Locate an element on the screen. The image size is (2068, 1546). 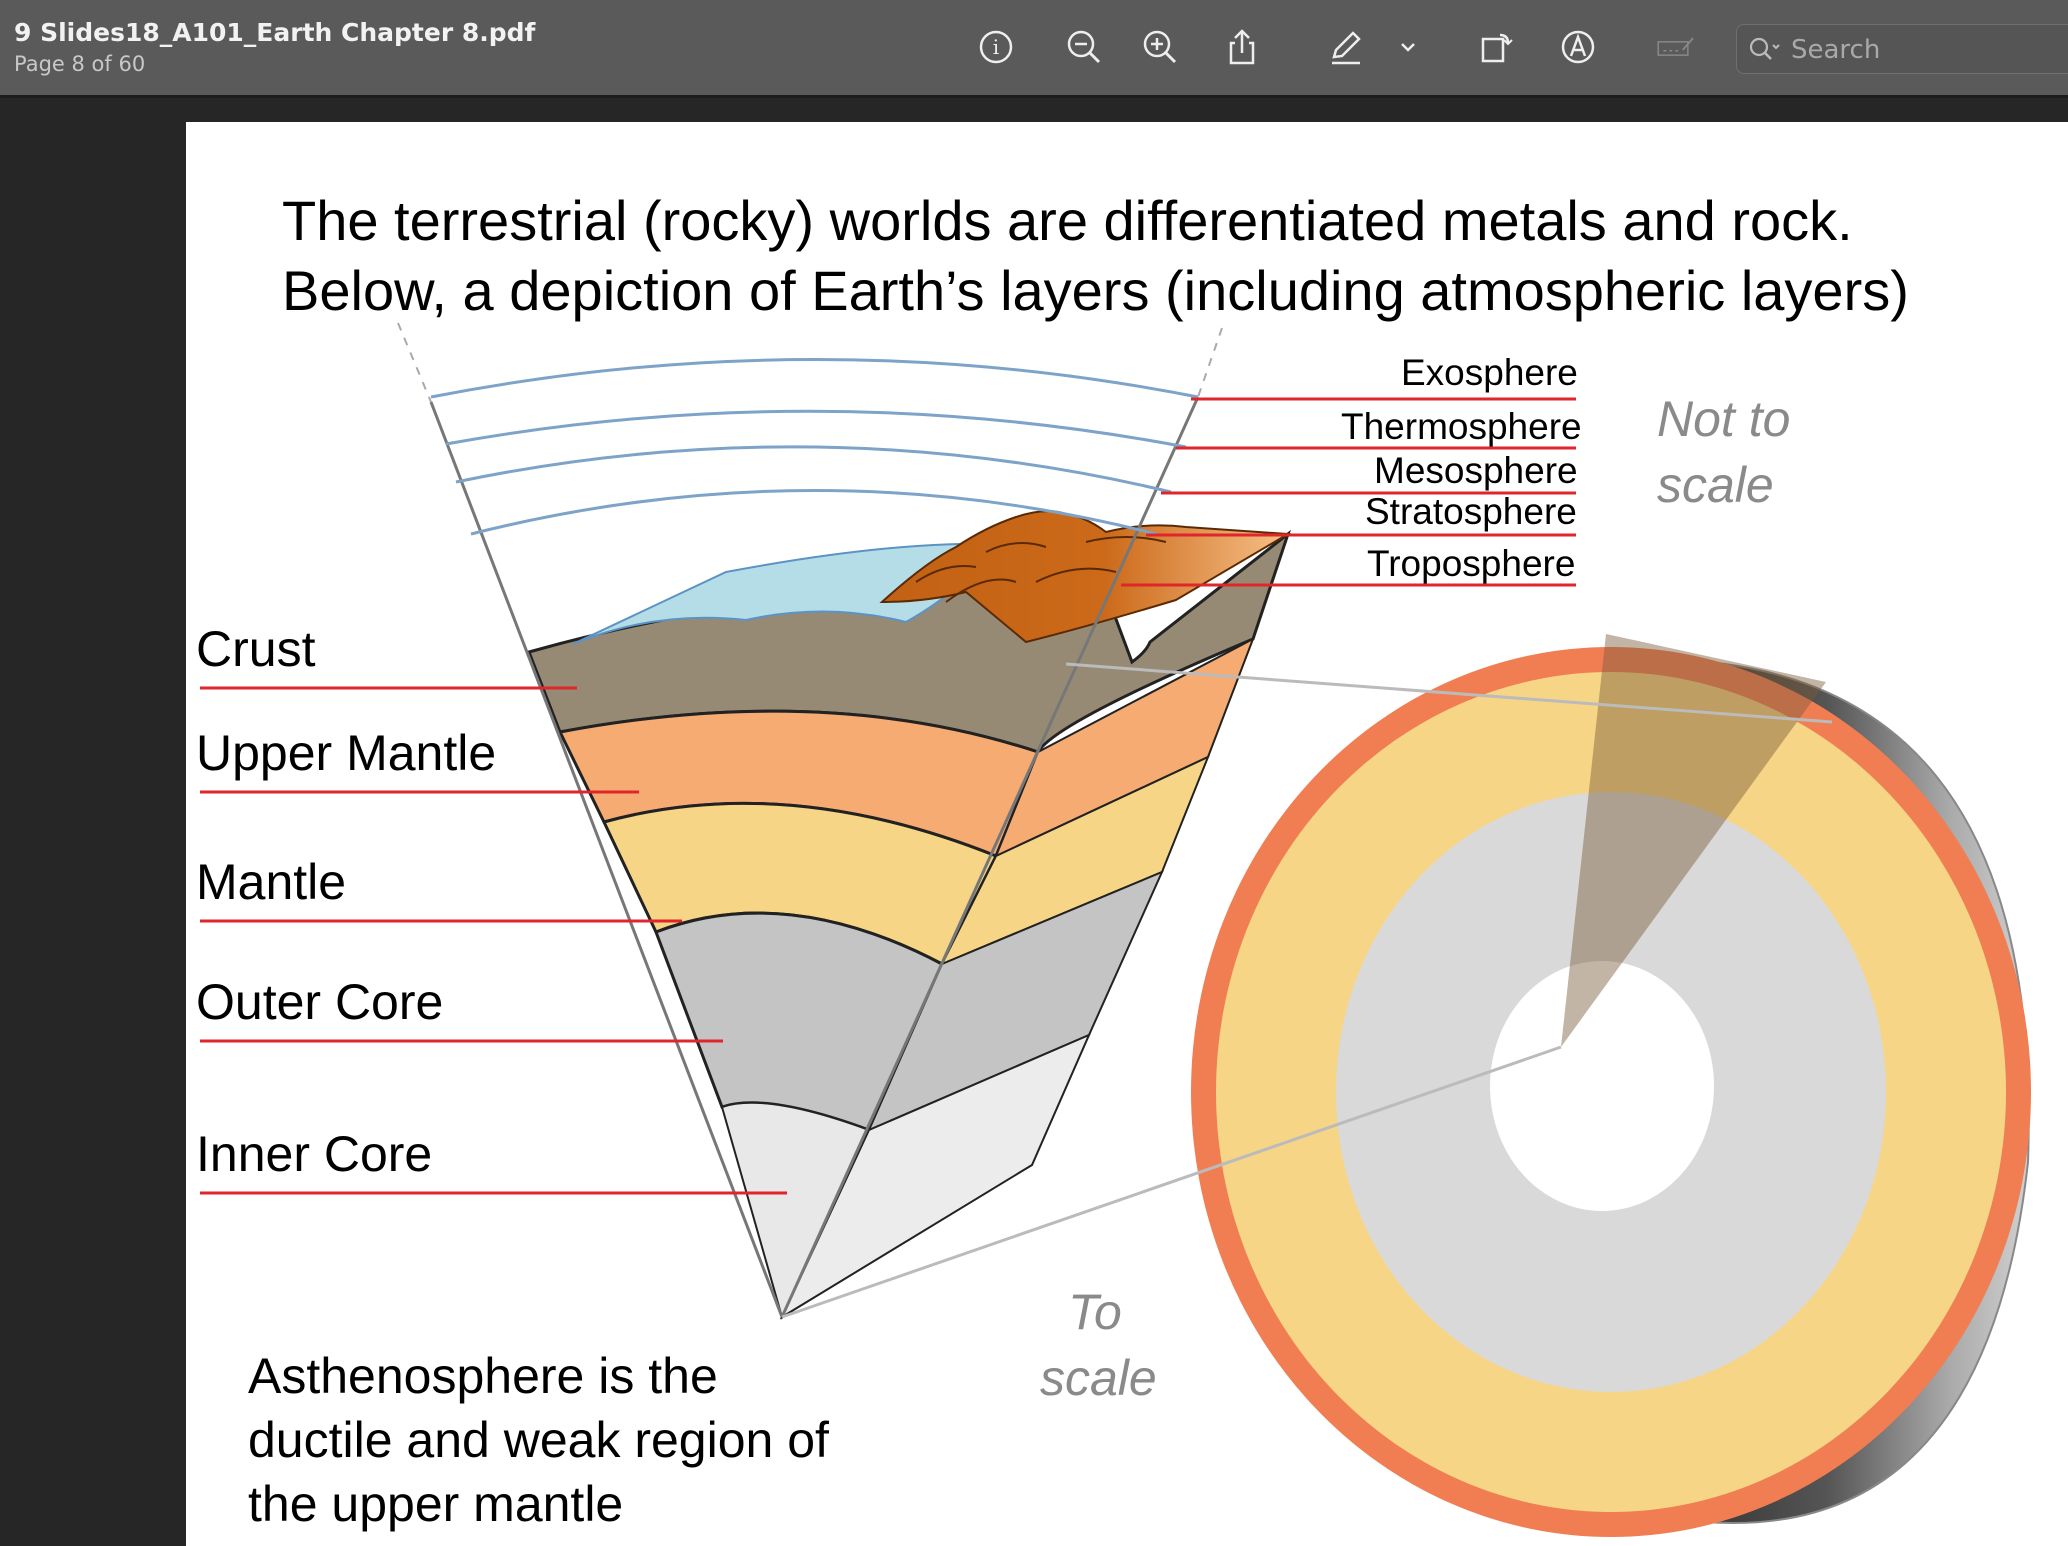
not-to-scale-note: Not to scale is located at coordinates (1723, 452).